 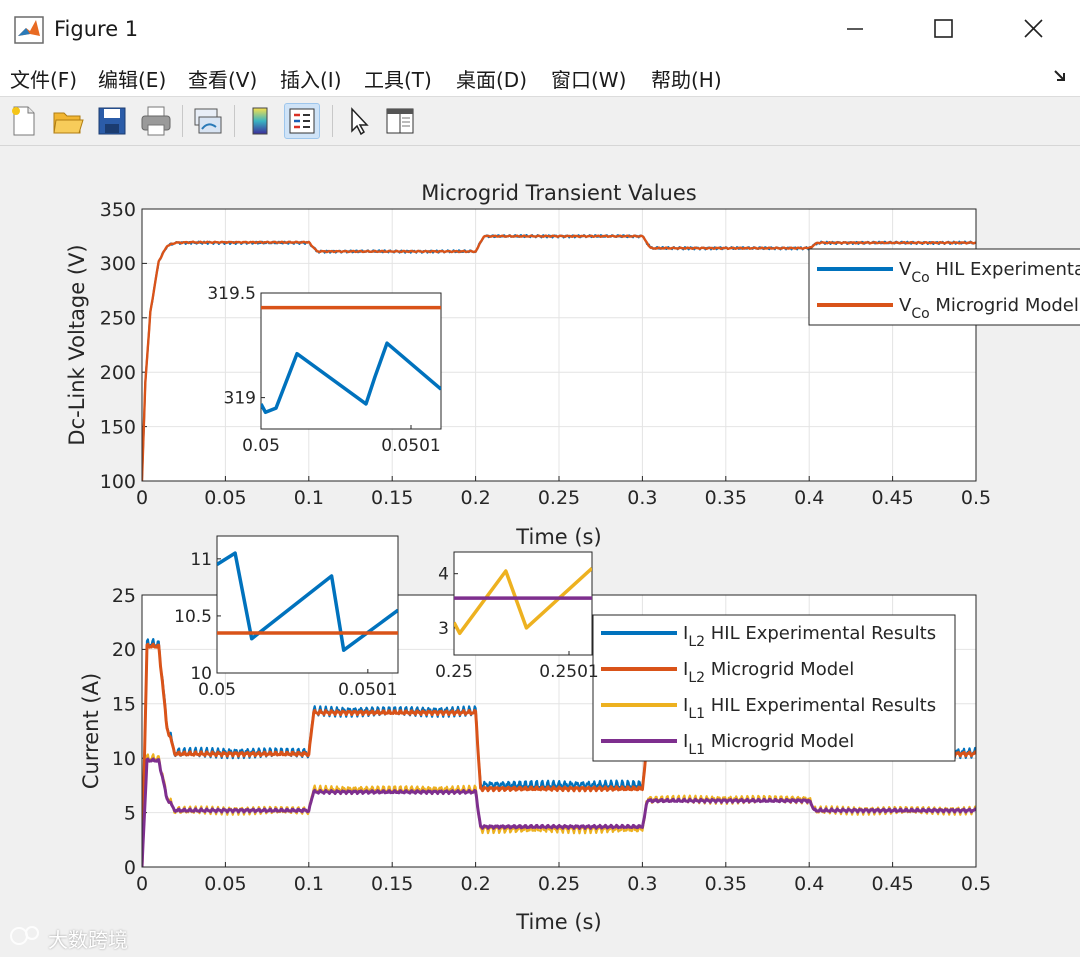 I want to click on close-button, so click(x=1033, y=29).